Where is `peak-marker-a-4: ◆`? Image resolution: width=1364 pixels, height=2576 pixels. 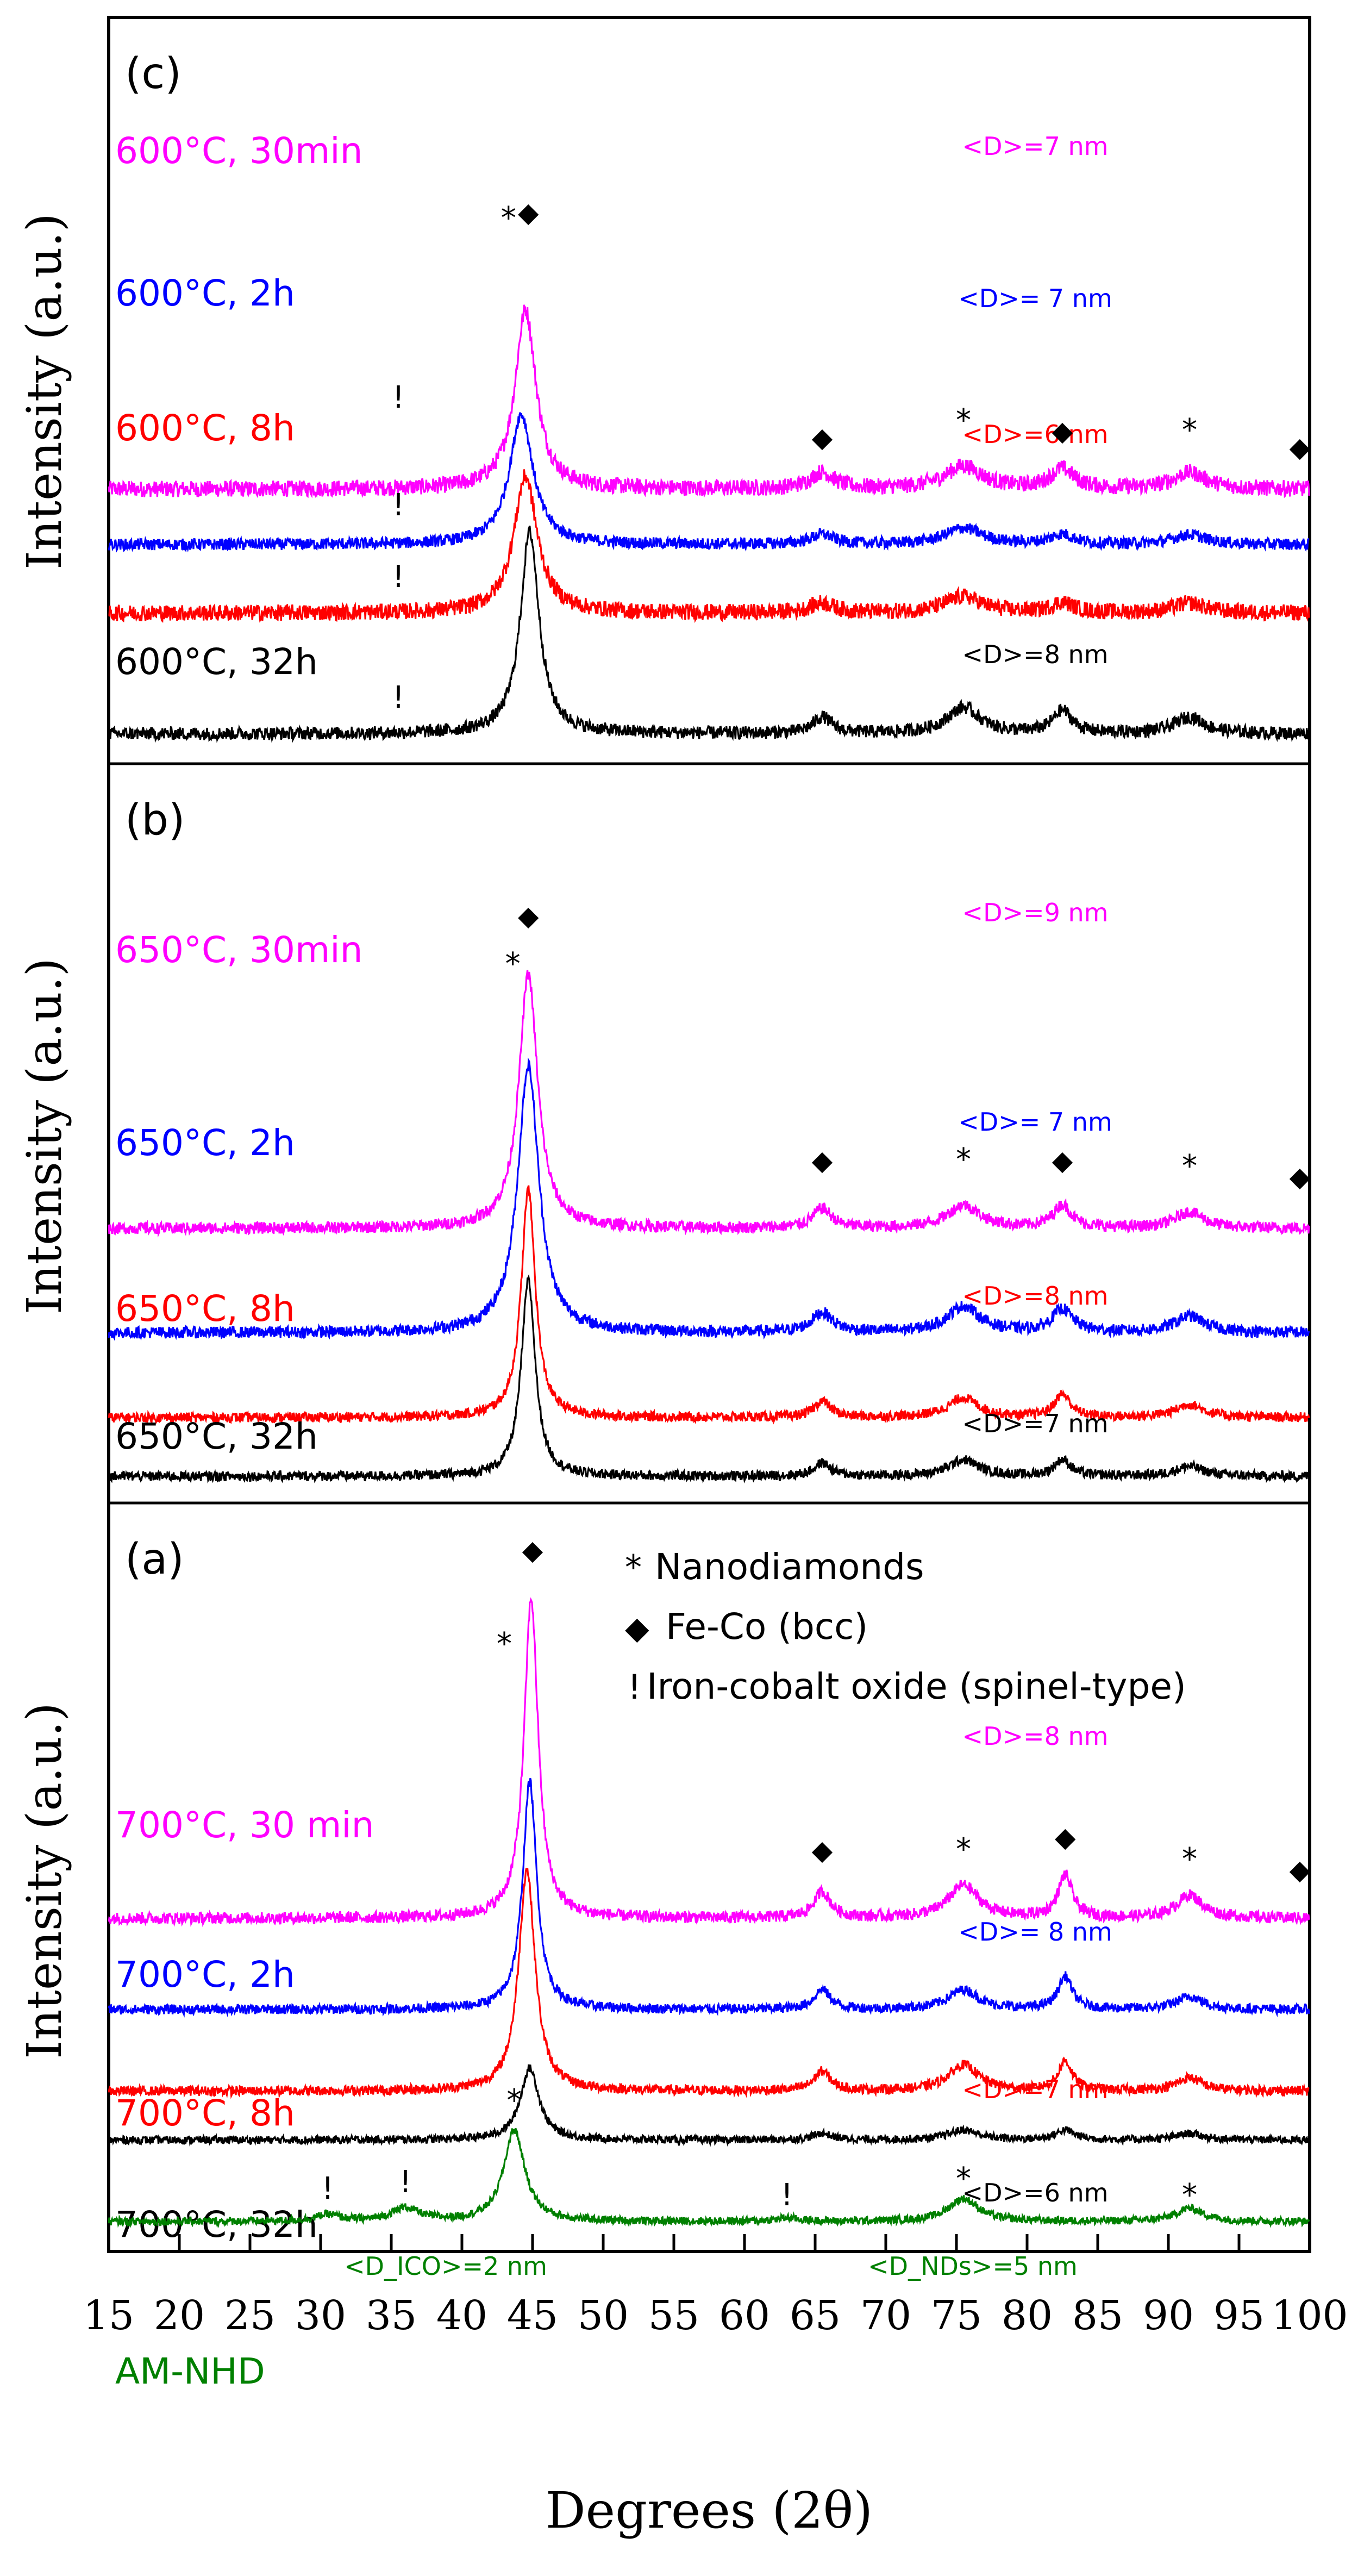
peak-marker-a-4: ◆ is located at coordinates (1065, 1838).